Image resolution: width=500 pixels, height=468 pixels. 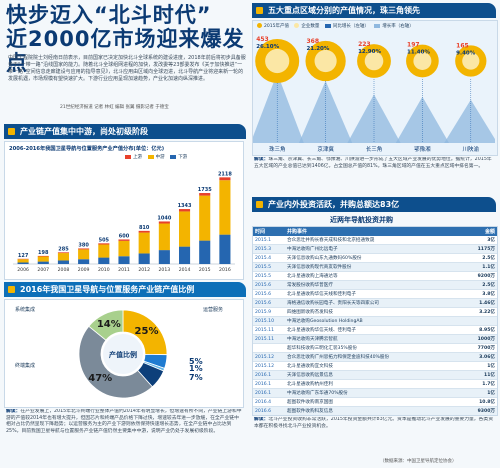 What do you see at coordinates (375, 384) in the screenshot?
I see `table-row: 2016.1 北斗星通收购杭州佳利 1.7亿` at bounding box center [375, 384].